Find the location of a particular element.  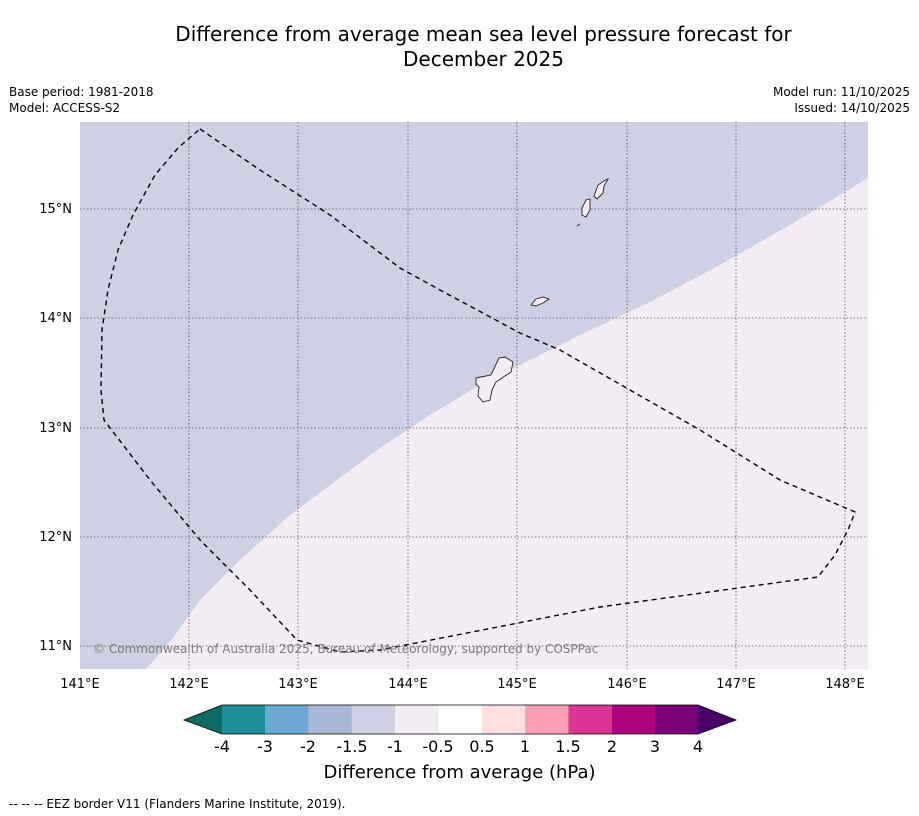

island-saipan is located at coordinates (601, 188).